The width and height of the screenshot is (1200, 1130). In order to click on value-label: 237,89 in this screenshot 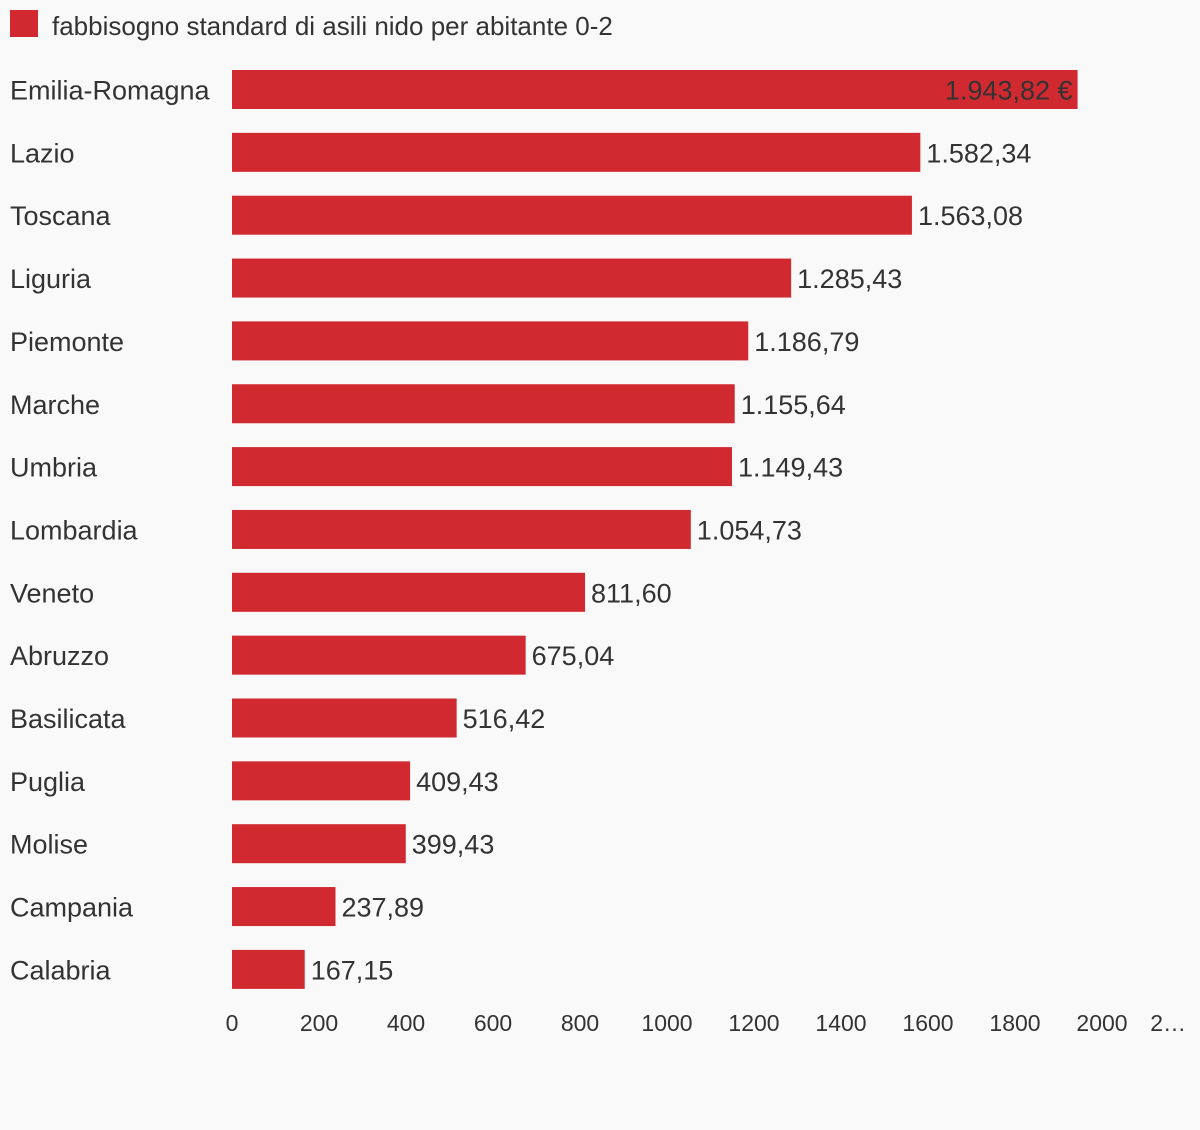, I will do `click(382, 908)`.